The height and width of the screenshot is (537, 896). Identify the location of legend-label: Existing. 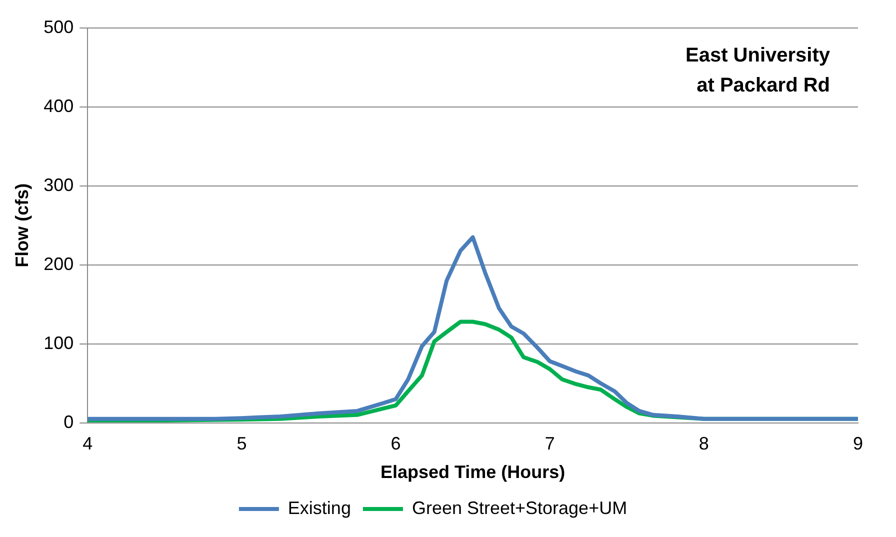
(319, 508).